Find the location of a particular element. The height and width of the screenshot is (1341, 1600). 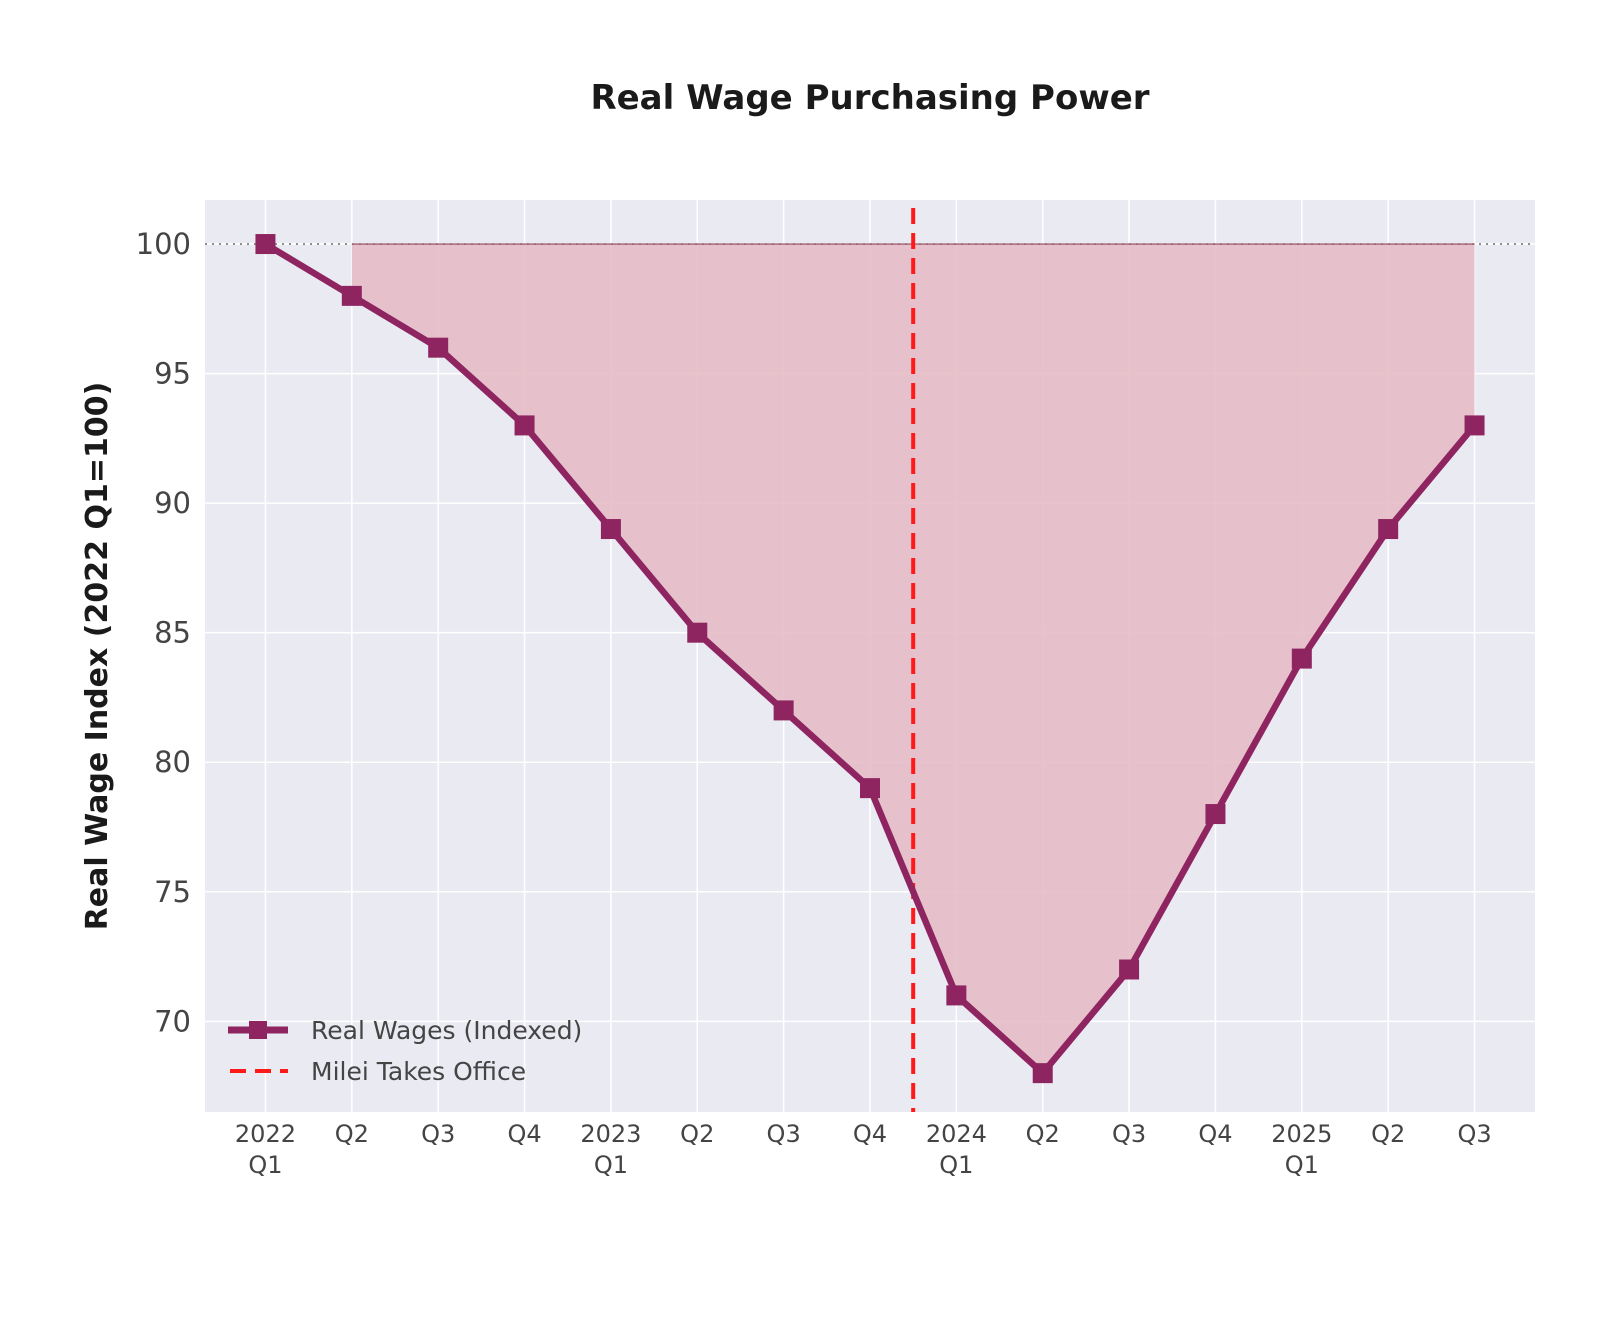

x-tick-label: 2023 is located at coordinates (610, 1134).